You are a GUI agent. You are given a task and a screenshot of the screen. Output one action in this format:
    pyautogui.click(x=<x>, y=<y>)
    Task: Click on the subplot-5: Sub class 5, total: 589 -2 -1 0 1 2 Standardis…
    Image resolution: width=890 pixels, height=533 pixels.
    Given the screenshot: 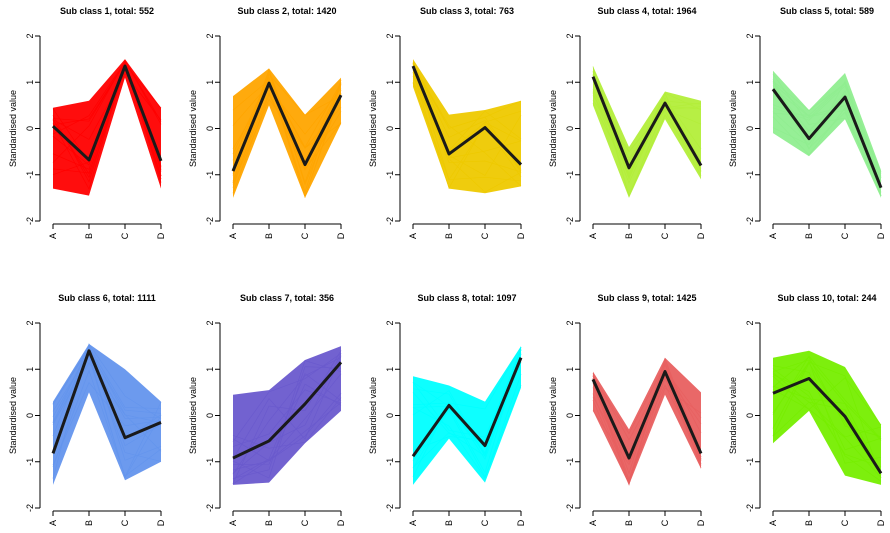 What is the action you would take?
    pyautogui.click(x=807, y=122)
    